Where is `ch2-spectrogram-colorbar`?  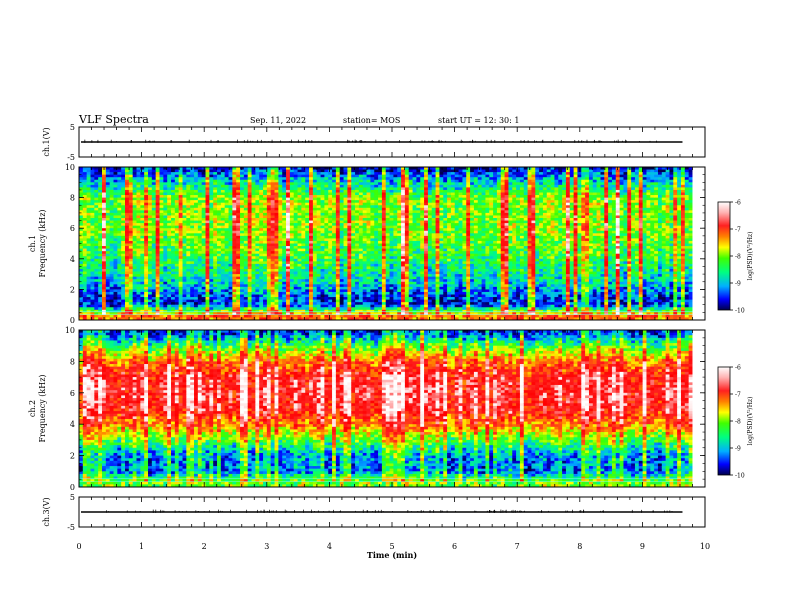 ch2-spectrogram-colorbar is located at coordinates (724, 421).